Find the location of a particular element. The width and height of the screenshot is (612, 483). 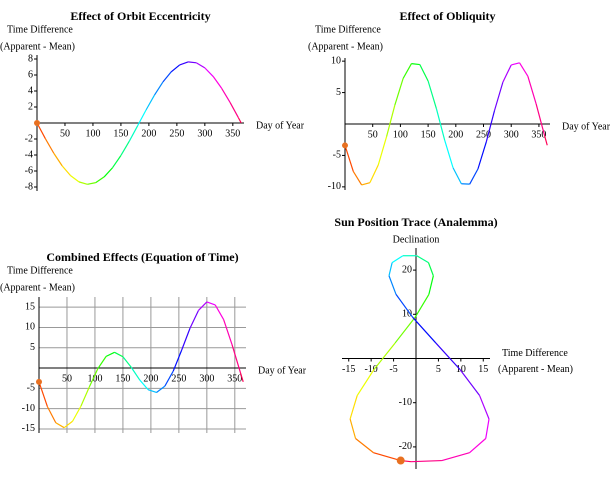

x-axis-label: (Apparent - Mean) is located at coordinates (535, 369).